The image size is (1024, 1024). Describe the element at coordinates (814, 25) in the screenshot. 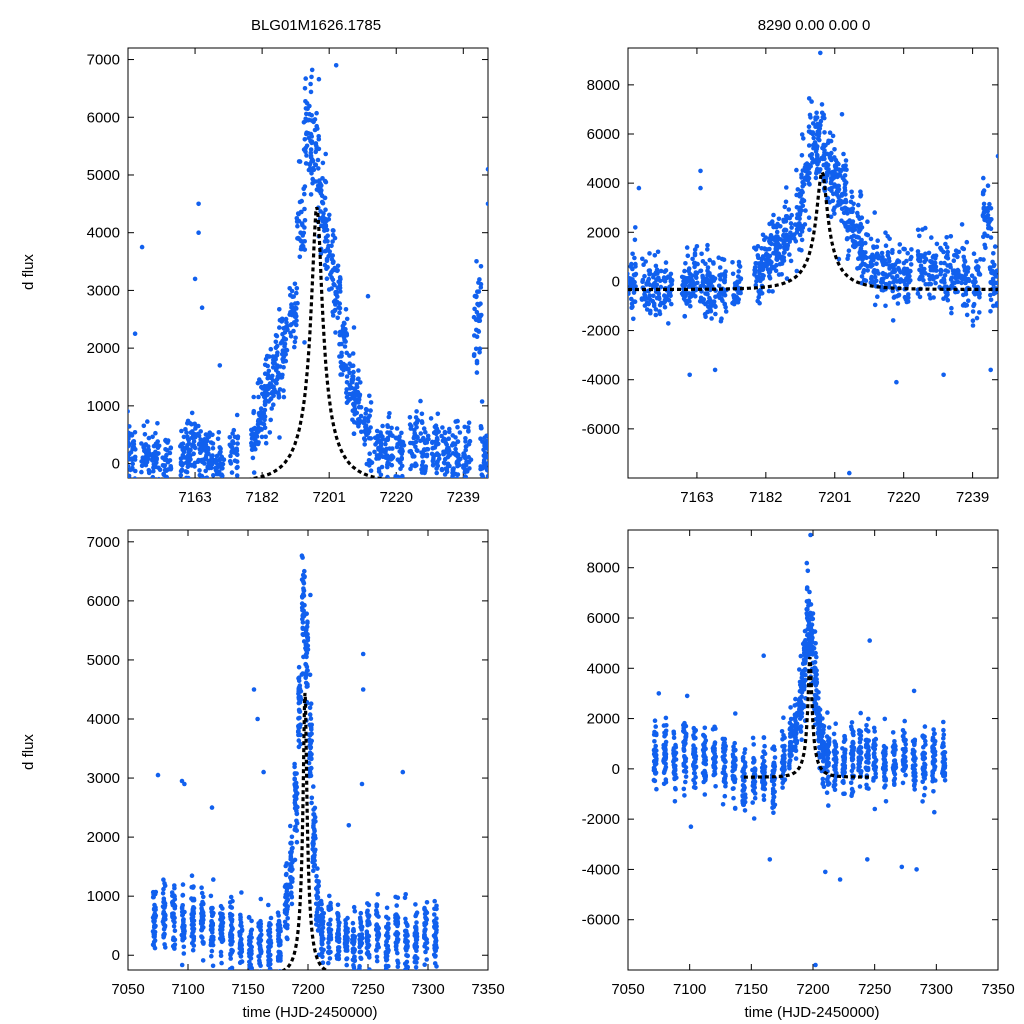

I see `panel-title-right: 8290 0.00 0.00 0` at that location.